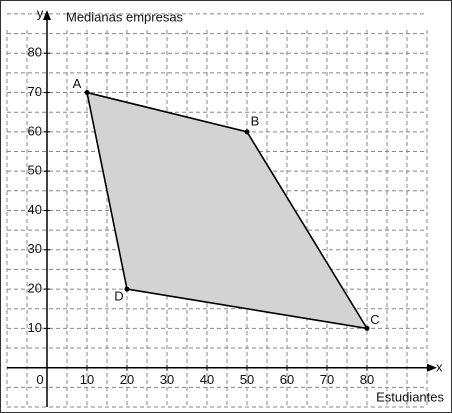 The width and height of the screenshot is (452, 413). Describe the element at coordinates (39, 379) in the screenshot. I see `x-tick-label: 0` at that location.